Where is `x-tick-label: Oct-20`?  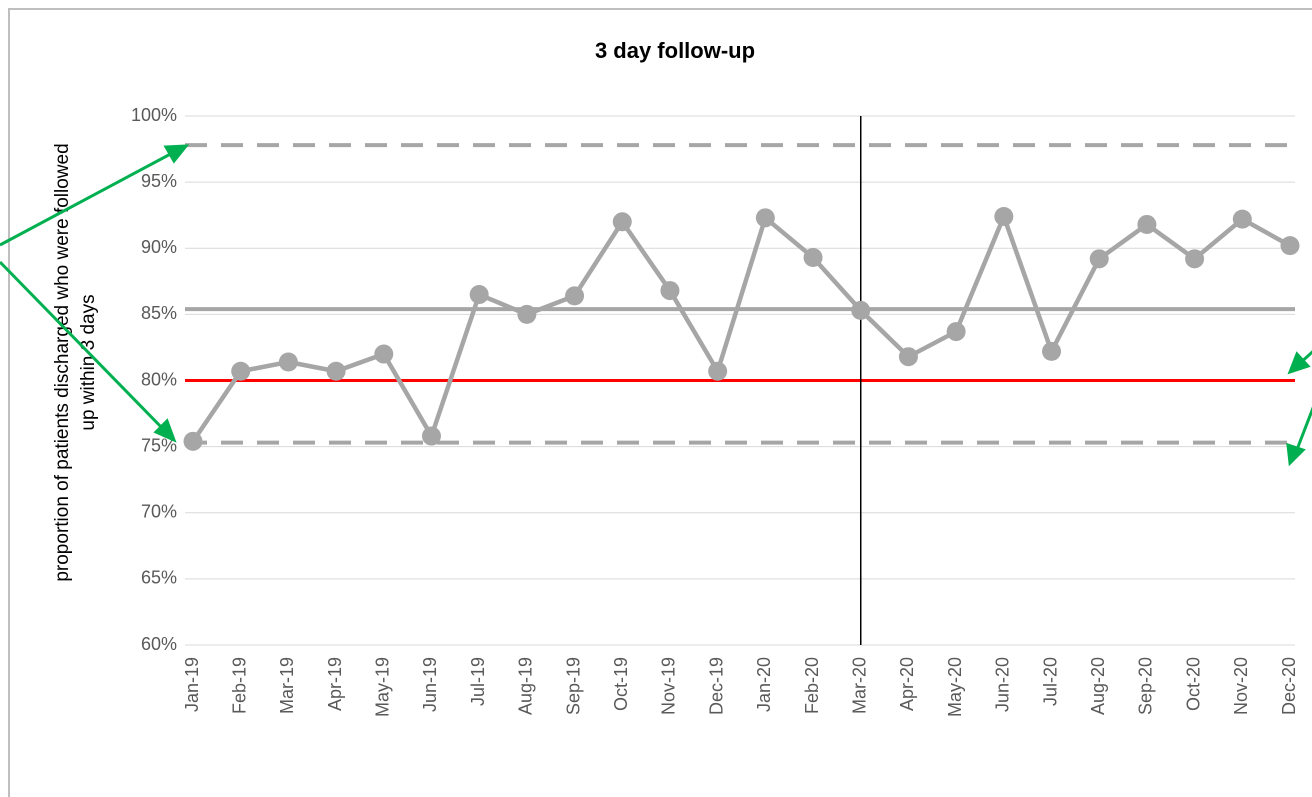
x-tick-label: Oct-20 is located at coordinates (1193, 684).